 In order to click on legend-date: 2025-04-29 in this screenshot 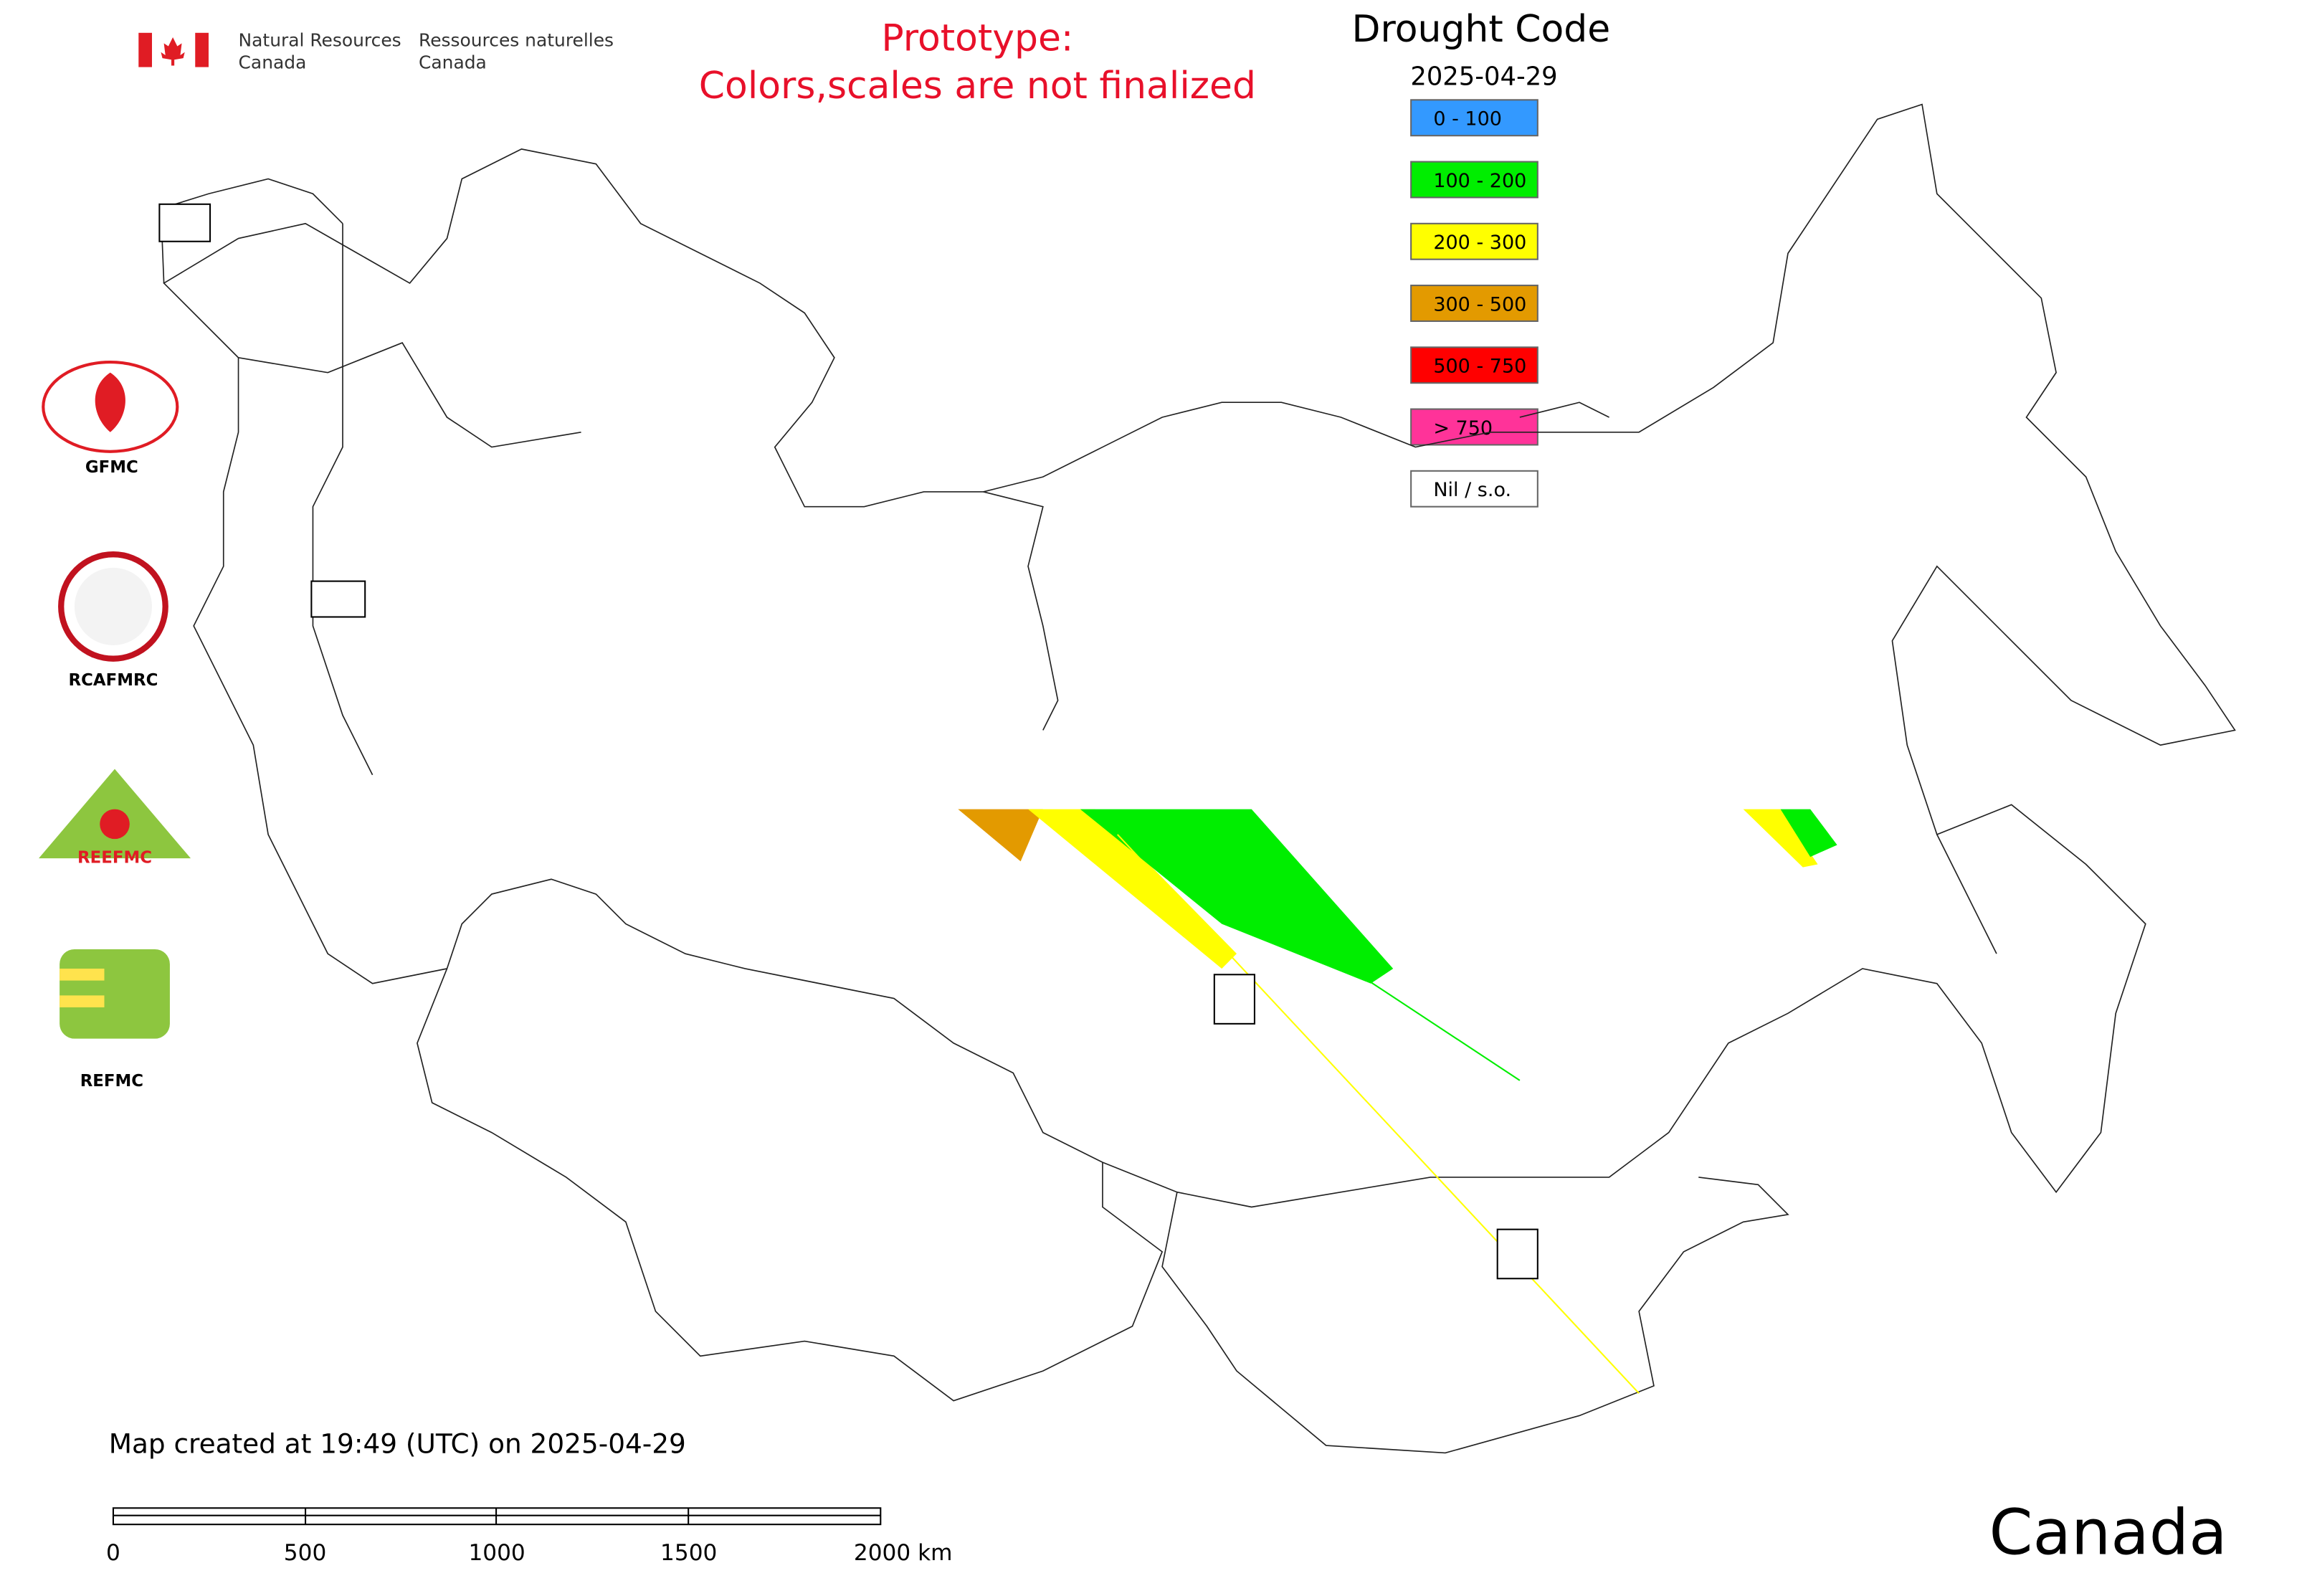, I will do `click(1484, 77)`.